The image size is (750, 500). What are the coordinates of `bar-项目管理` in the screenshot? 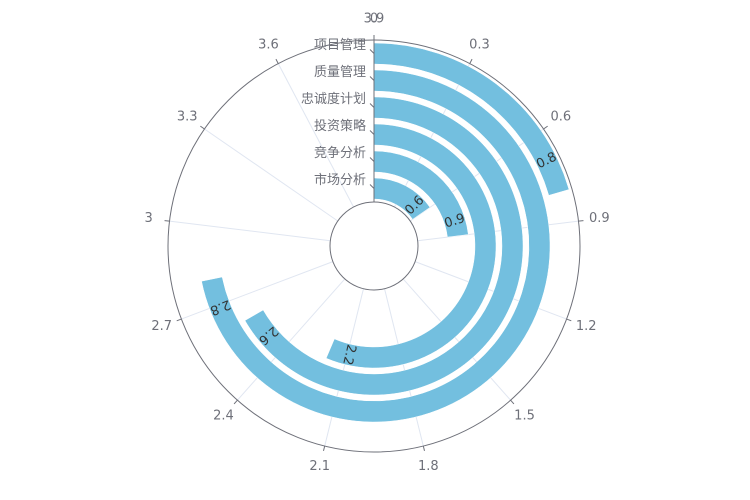 It's located at (471, 119).